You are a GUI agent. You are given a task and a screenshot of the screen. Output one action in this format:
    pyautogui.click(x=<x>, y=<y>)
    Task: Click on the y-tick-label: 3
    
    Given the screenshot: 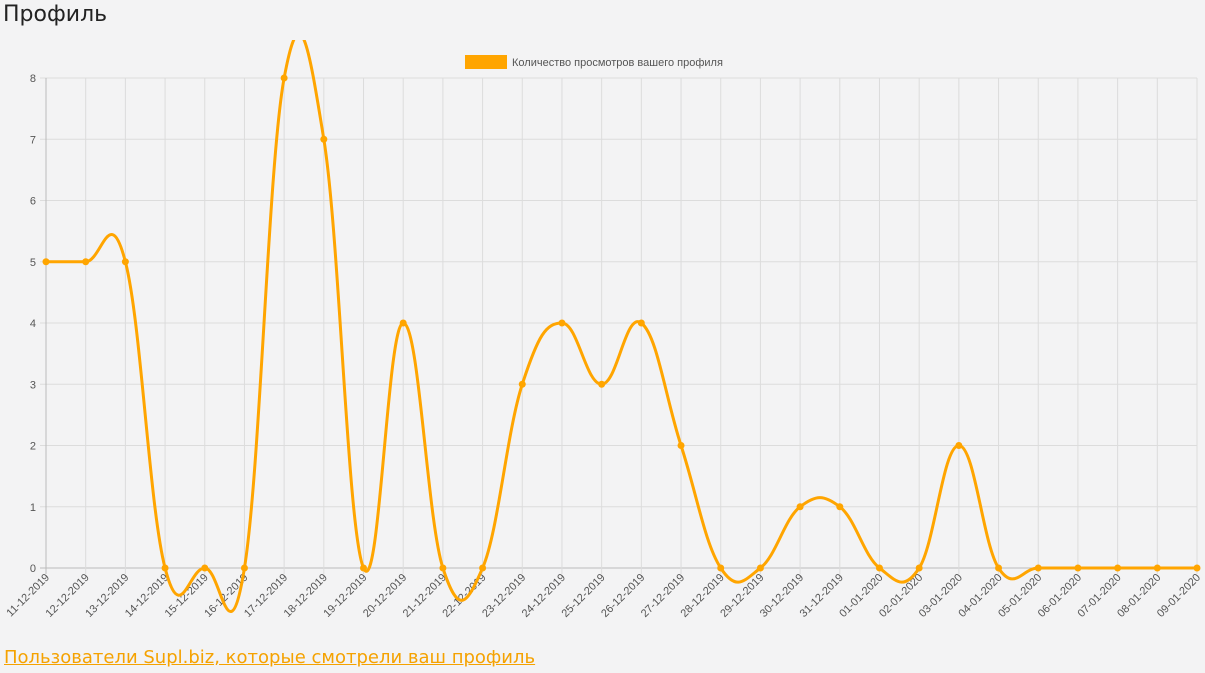 What is the action you would take?
    pyautogui.click(x=33, y=385)
    